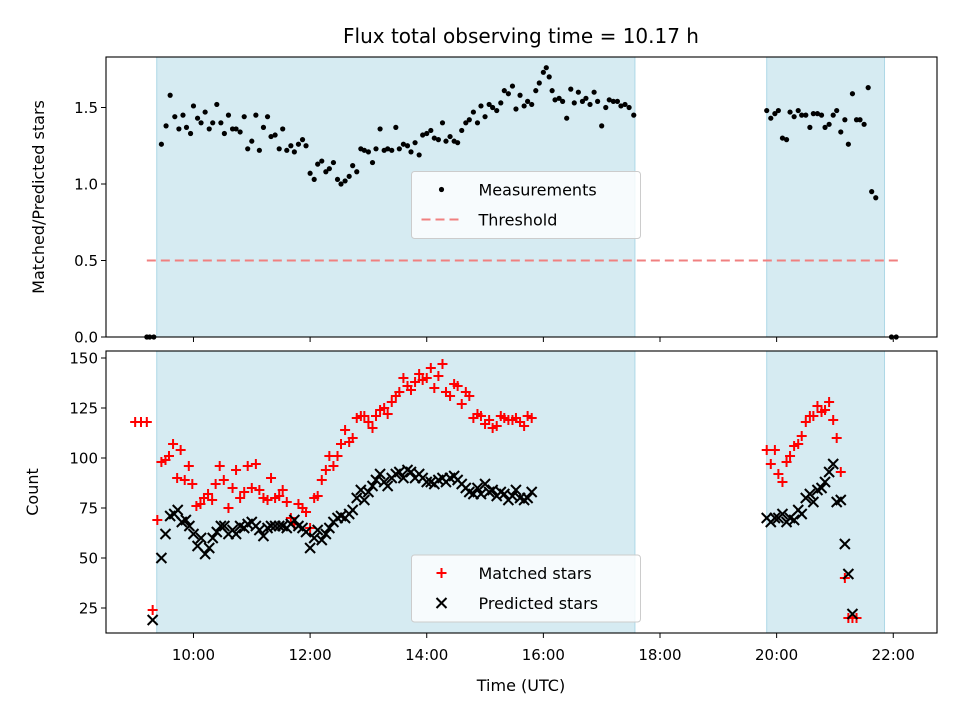 This screenshot has width=960, height=720. What do you see at coordinates (518, 220) in the screenshot?
I see `legend-label: Threshold` at bounding box center [518, 220].